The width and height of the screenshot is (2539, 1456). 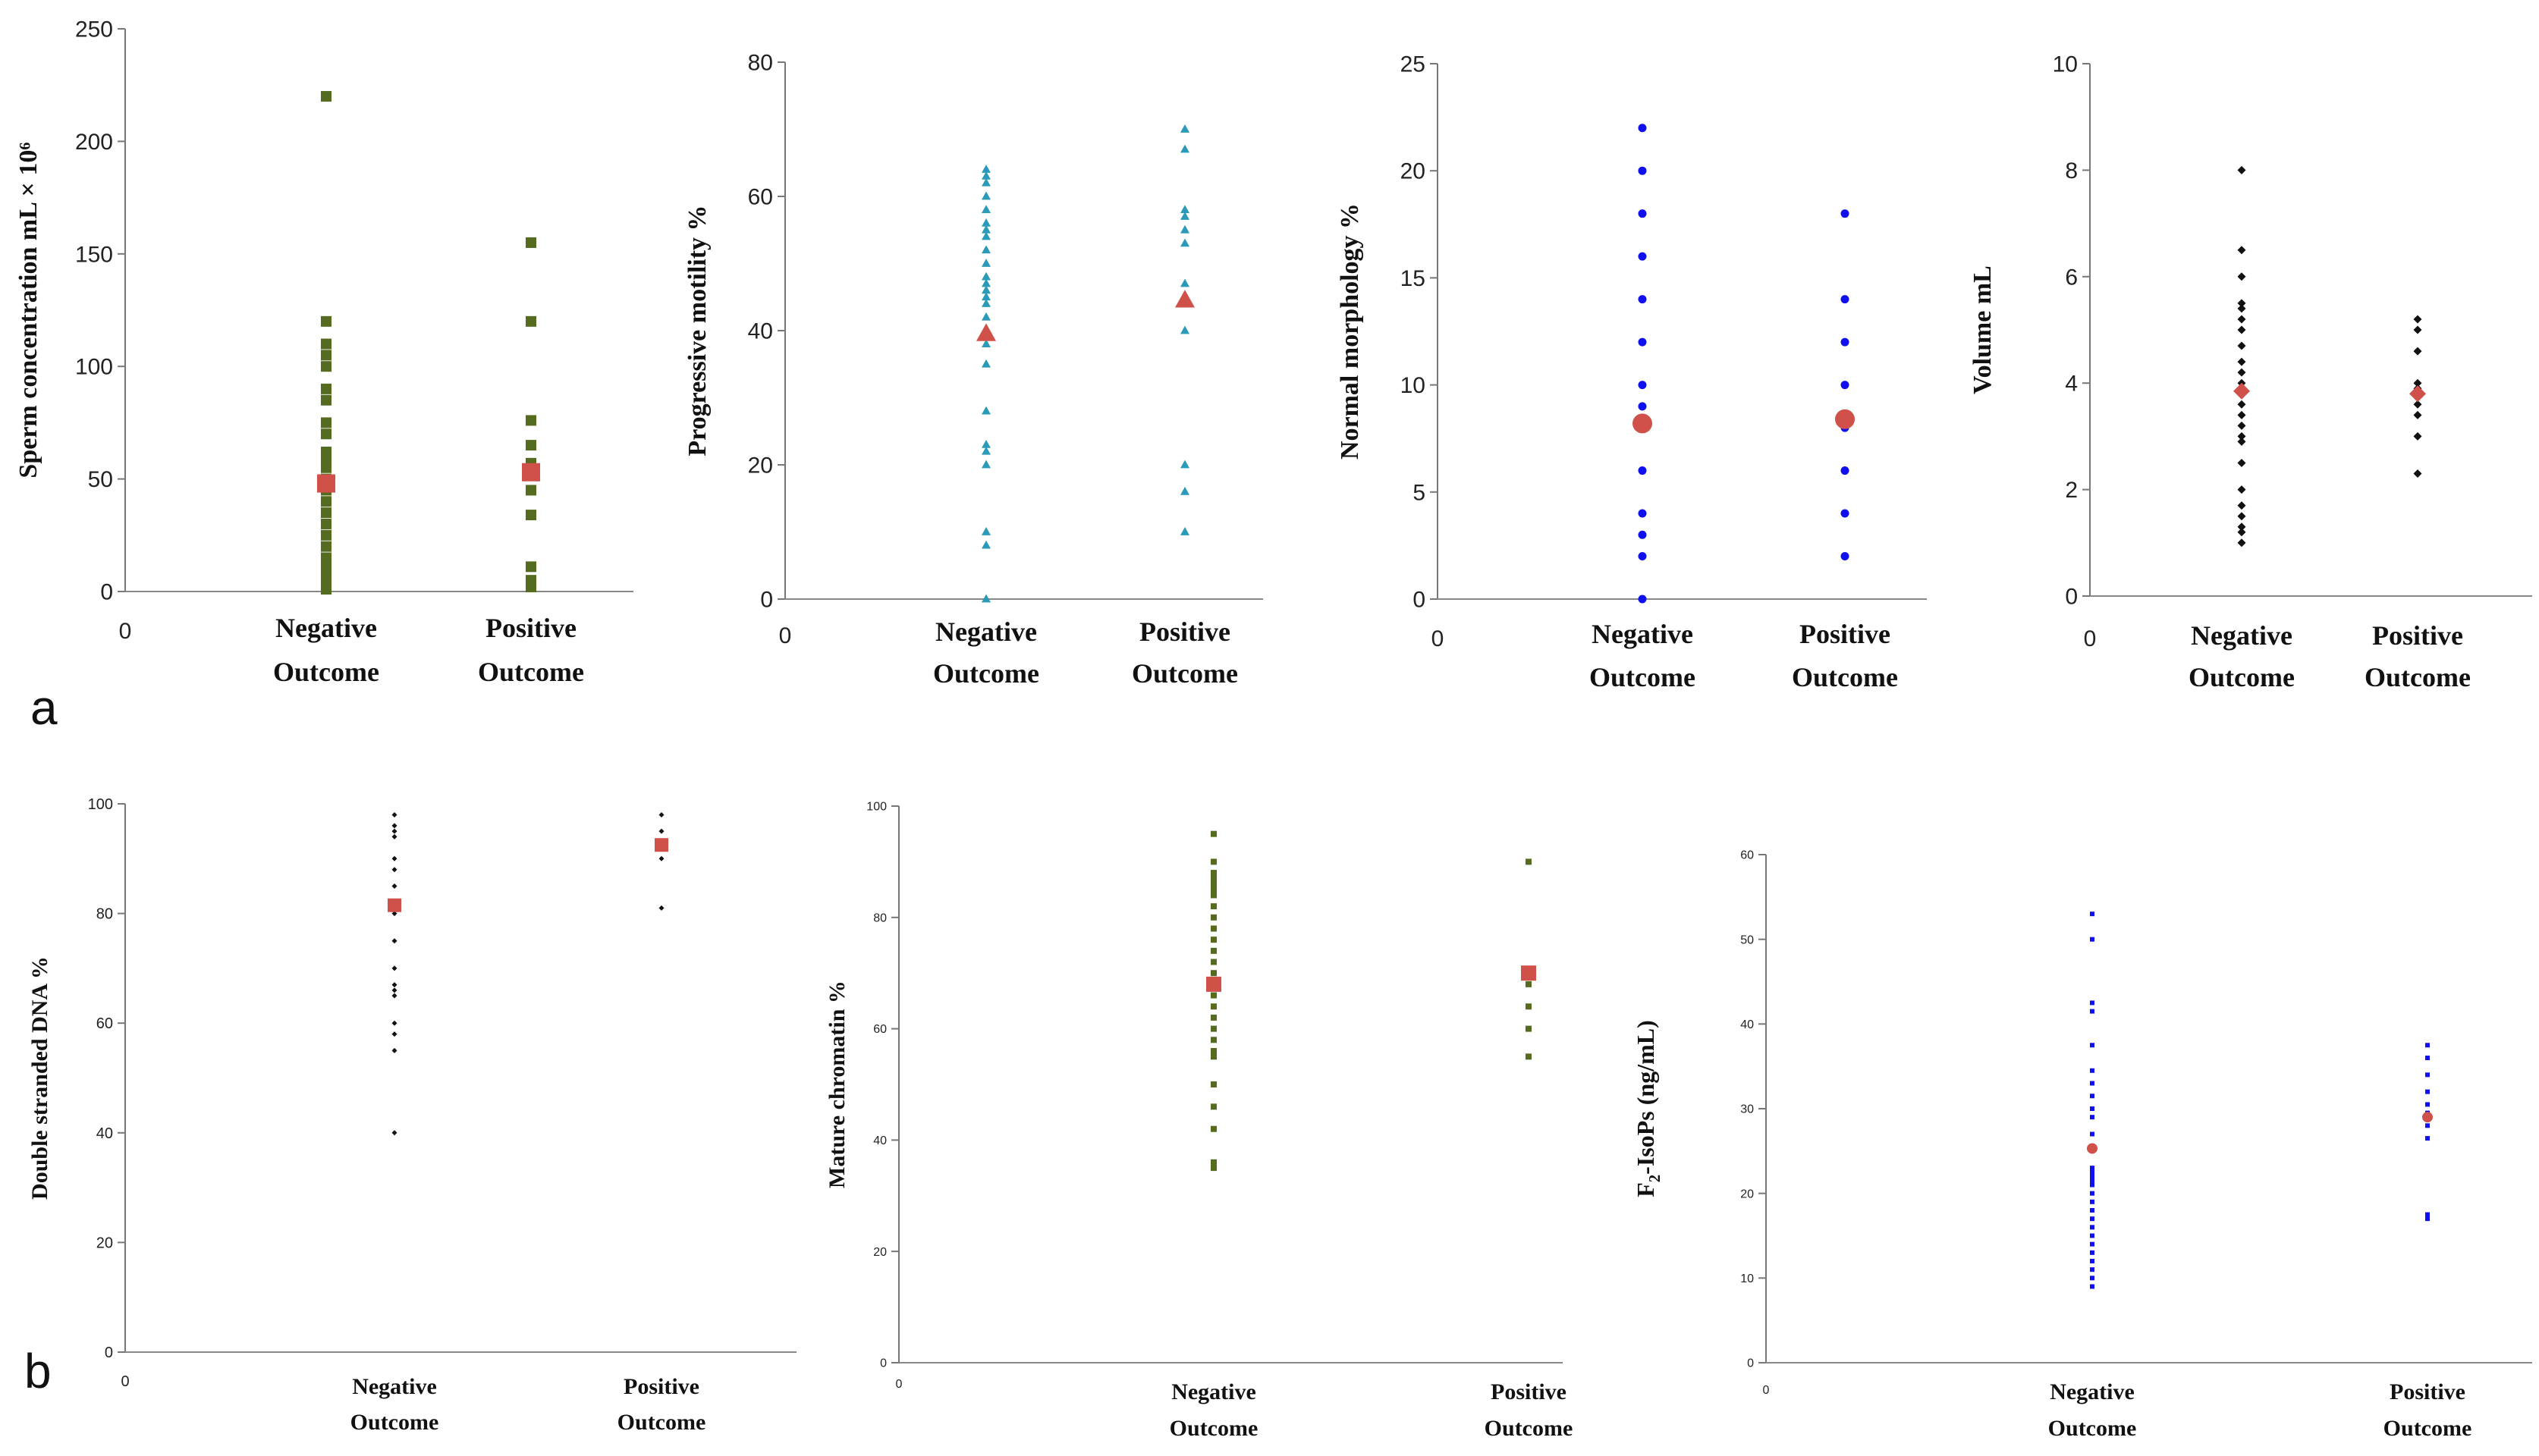 I want to click on y-tick-label: 8, so click(x=2071, y=171).